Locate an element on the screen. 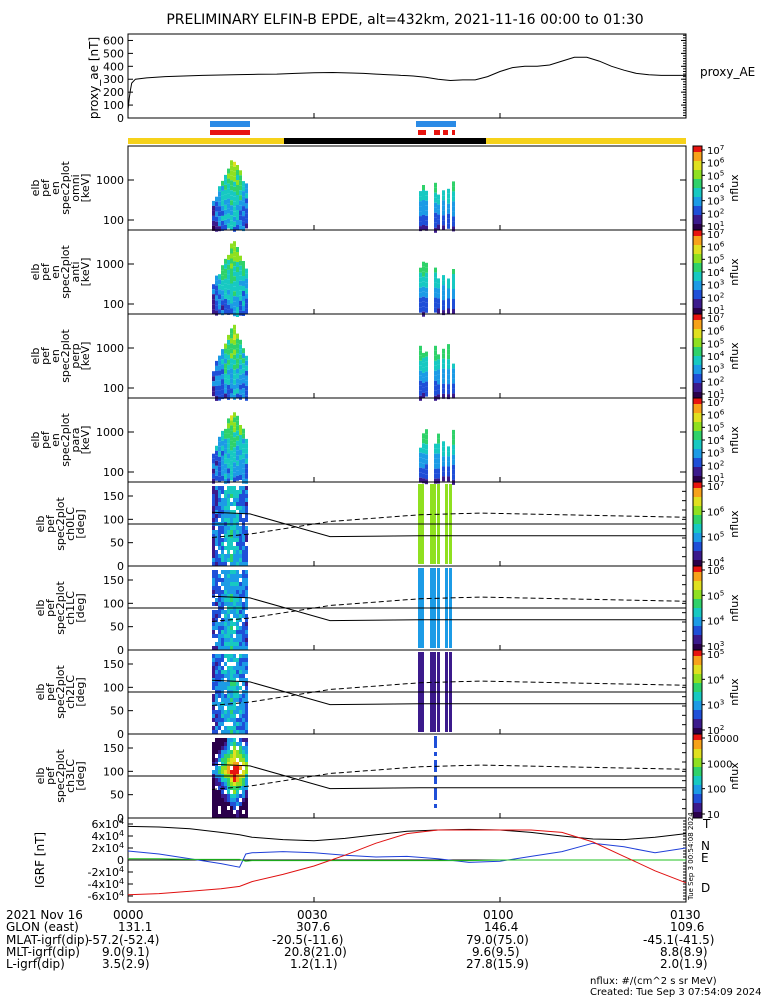  igrf-legend-d: D is located at coordinates (705, 888).